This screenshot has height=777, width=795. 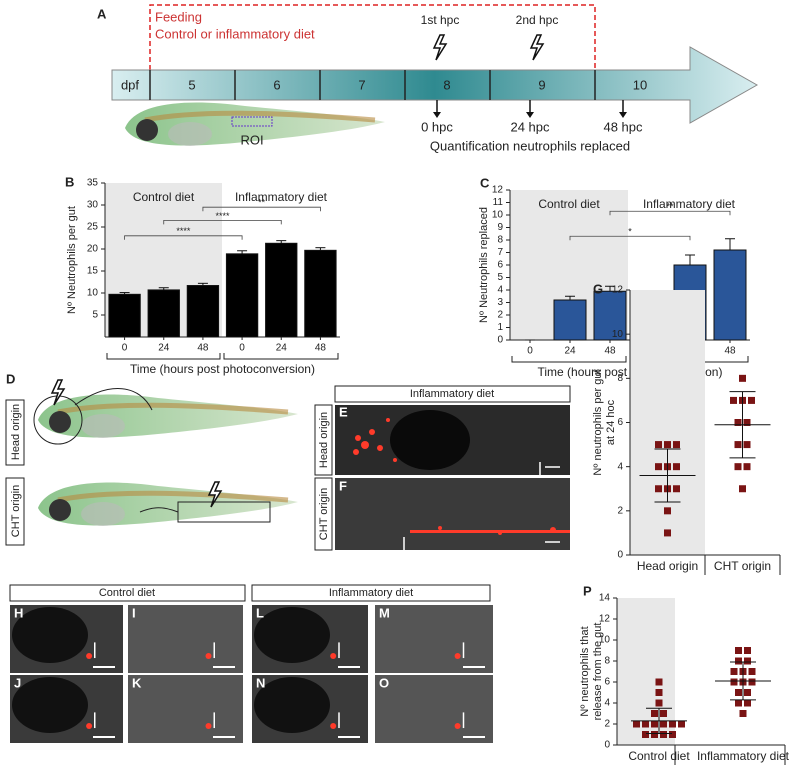 I want to click on y-axis-label: at 24 hoc, so click(x=611, y=422).